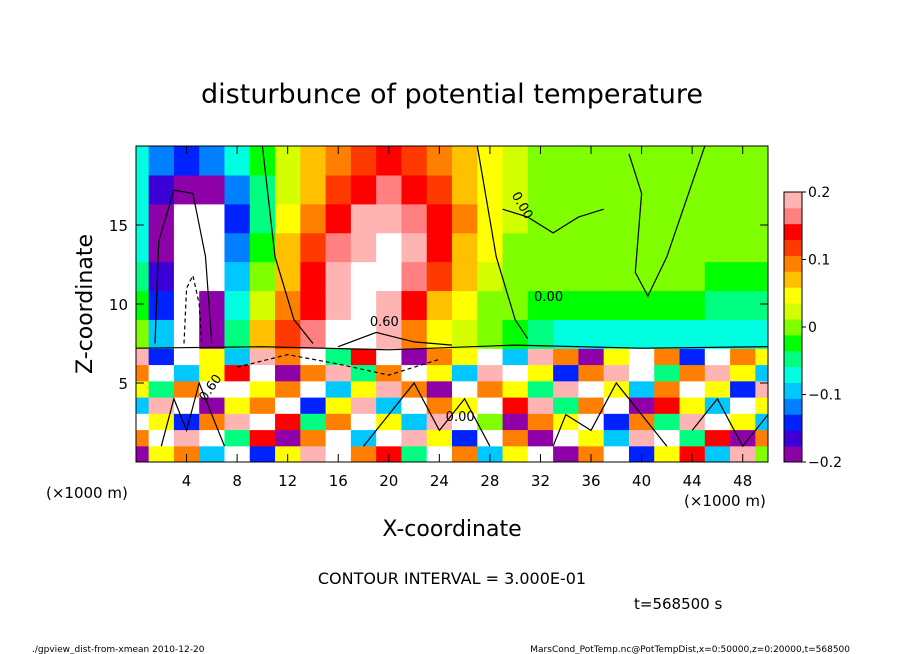 This screenshot has height=654, width=904. What do you see at coordinates (85, 304) in the screenshot?
I see `y-axis-label: Z-coordinate` at bounding box center [85, 304].